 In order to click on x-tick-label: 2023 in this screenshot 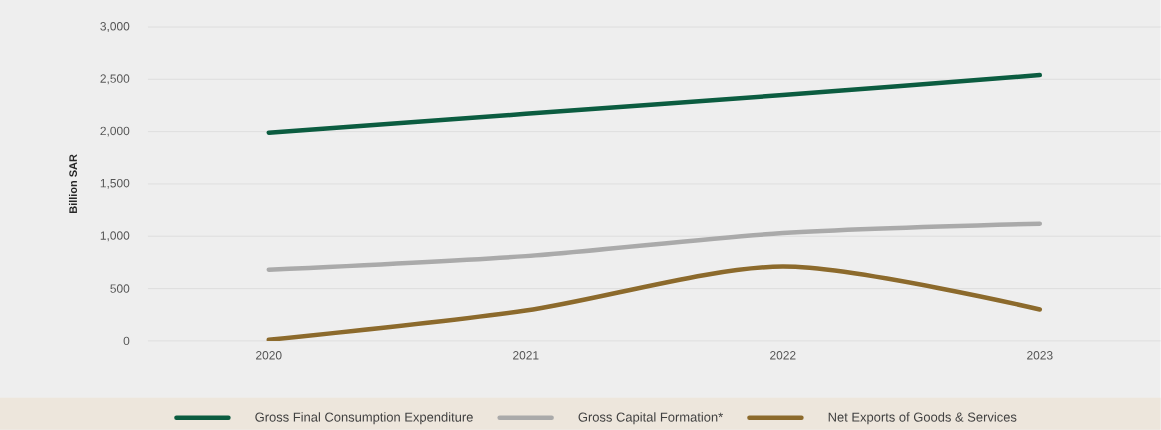, I will do `click(1040, 355)`.